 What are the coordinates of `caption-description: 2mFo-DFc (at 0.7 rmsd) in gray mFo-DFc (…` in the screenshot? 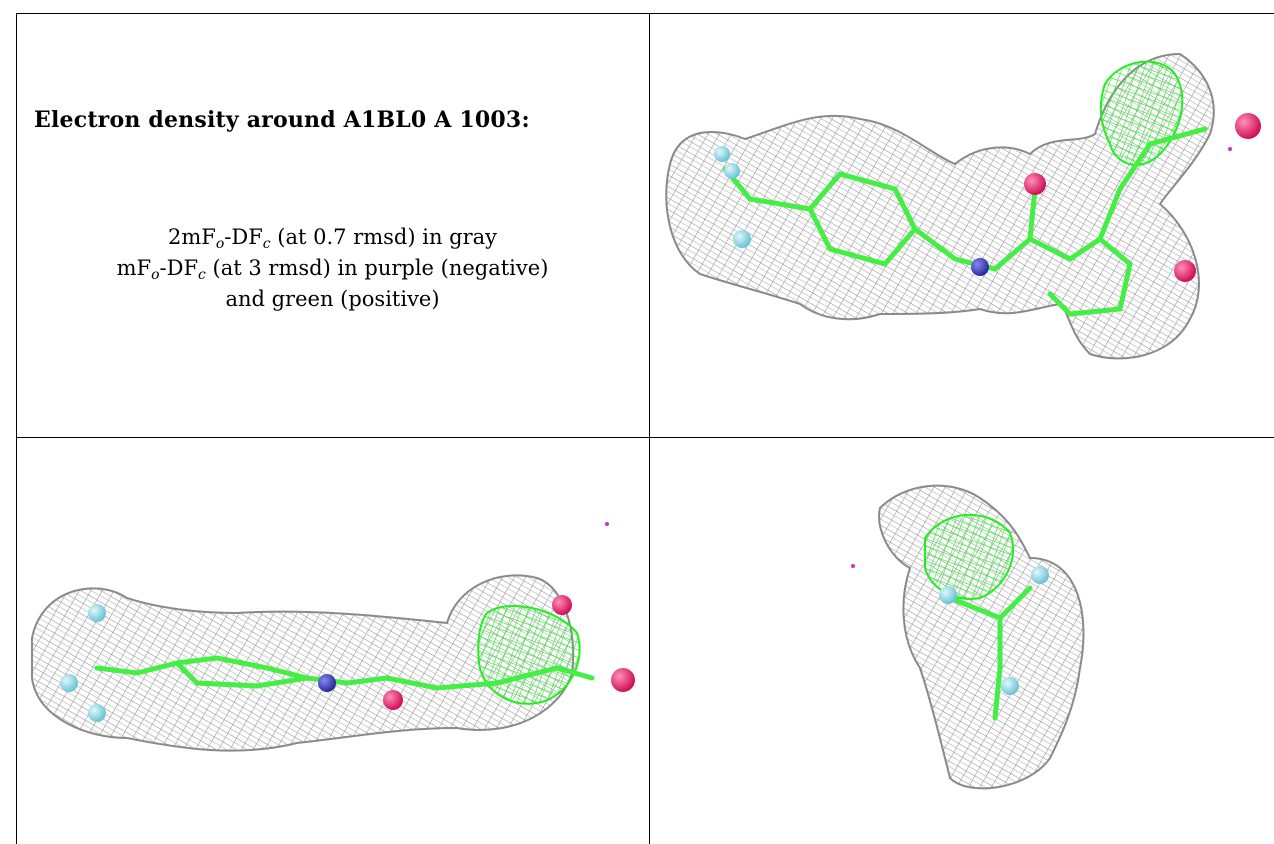 It's located at (332, 268).